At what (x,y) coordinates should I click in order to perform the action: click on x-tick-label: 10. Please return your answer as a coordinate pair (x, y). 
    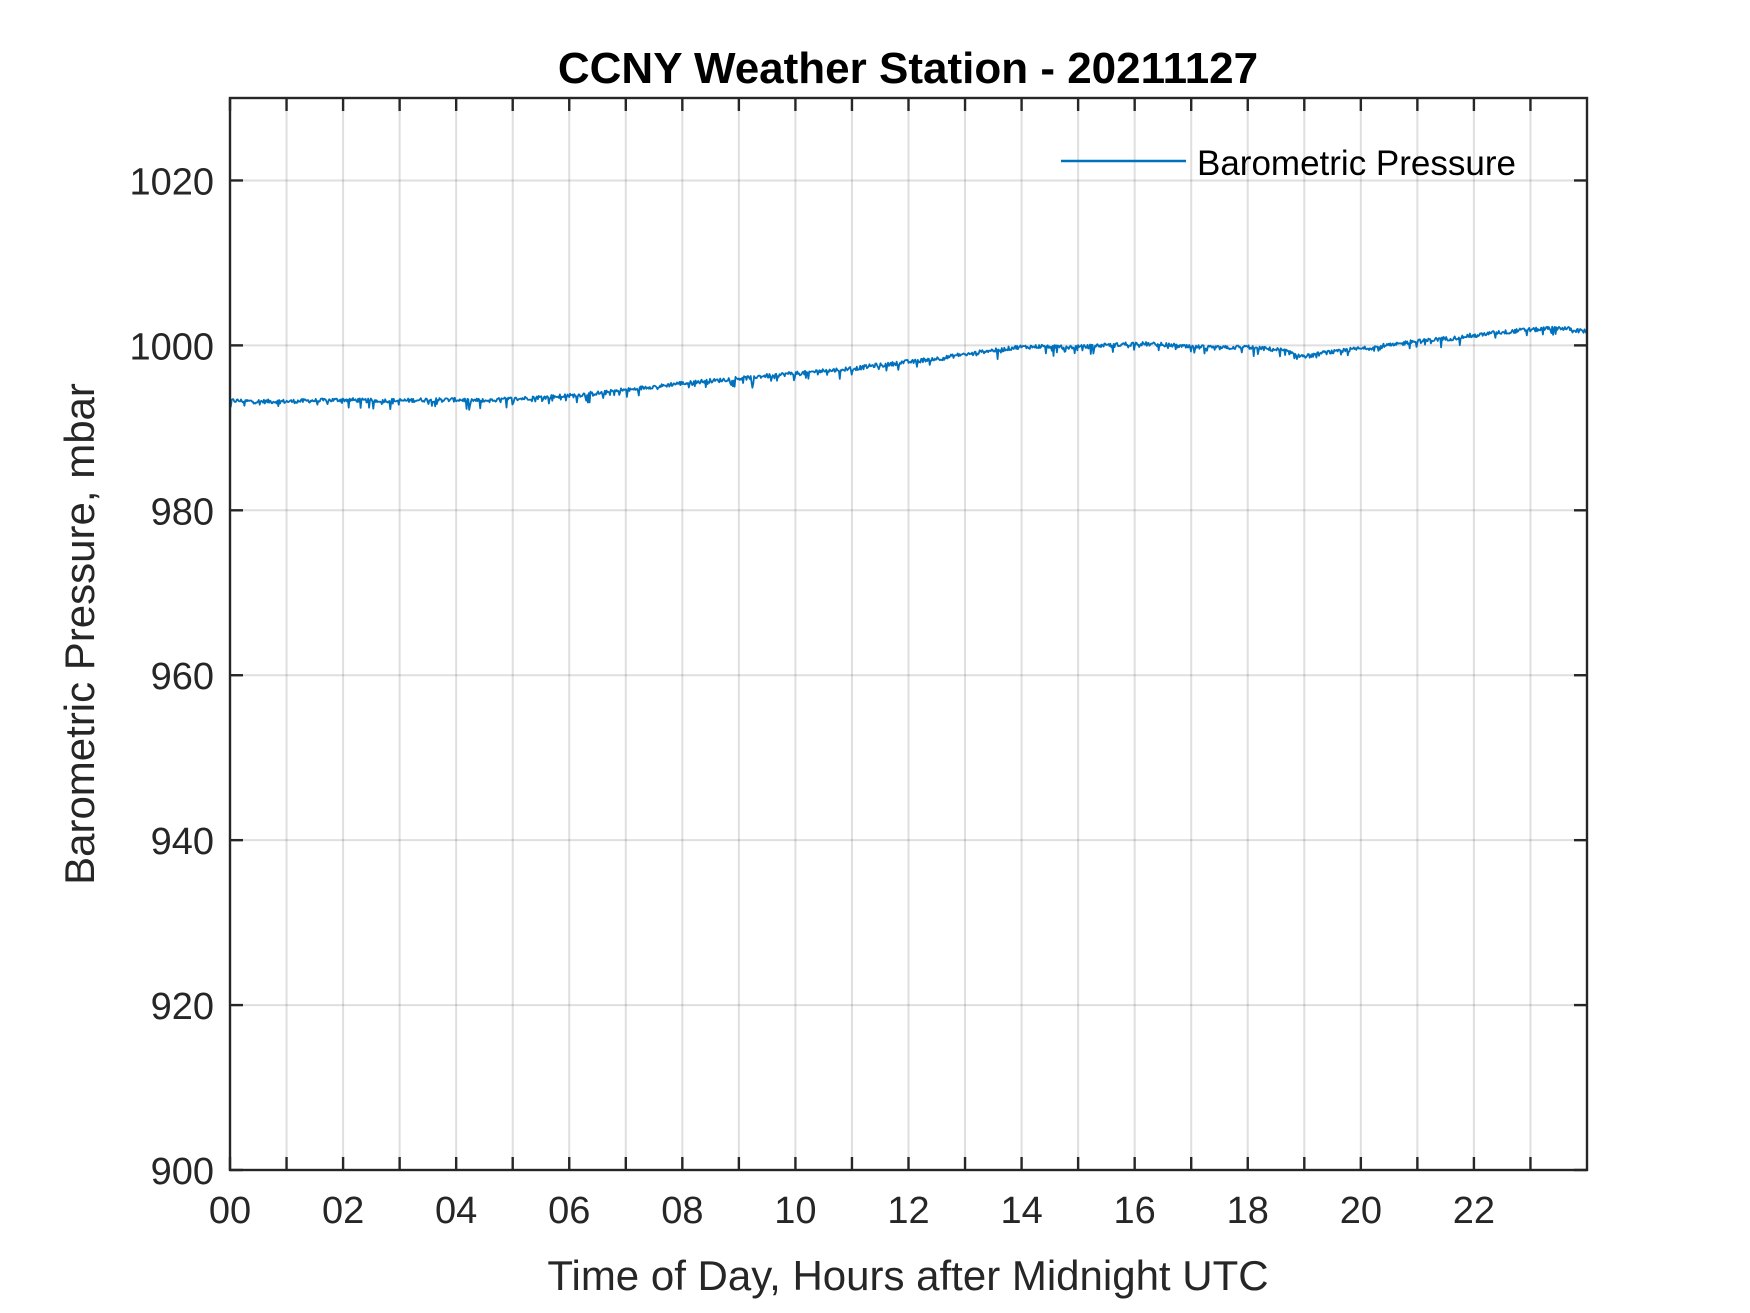
    Looking at the image, I should click on (795, 1211).